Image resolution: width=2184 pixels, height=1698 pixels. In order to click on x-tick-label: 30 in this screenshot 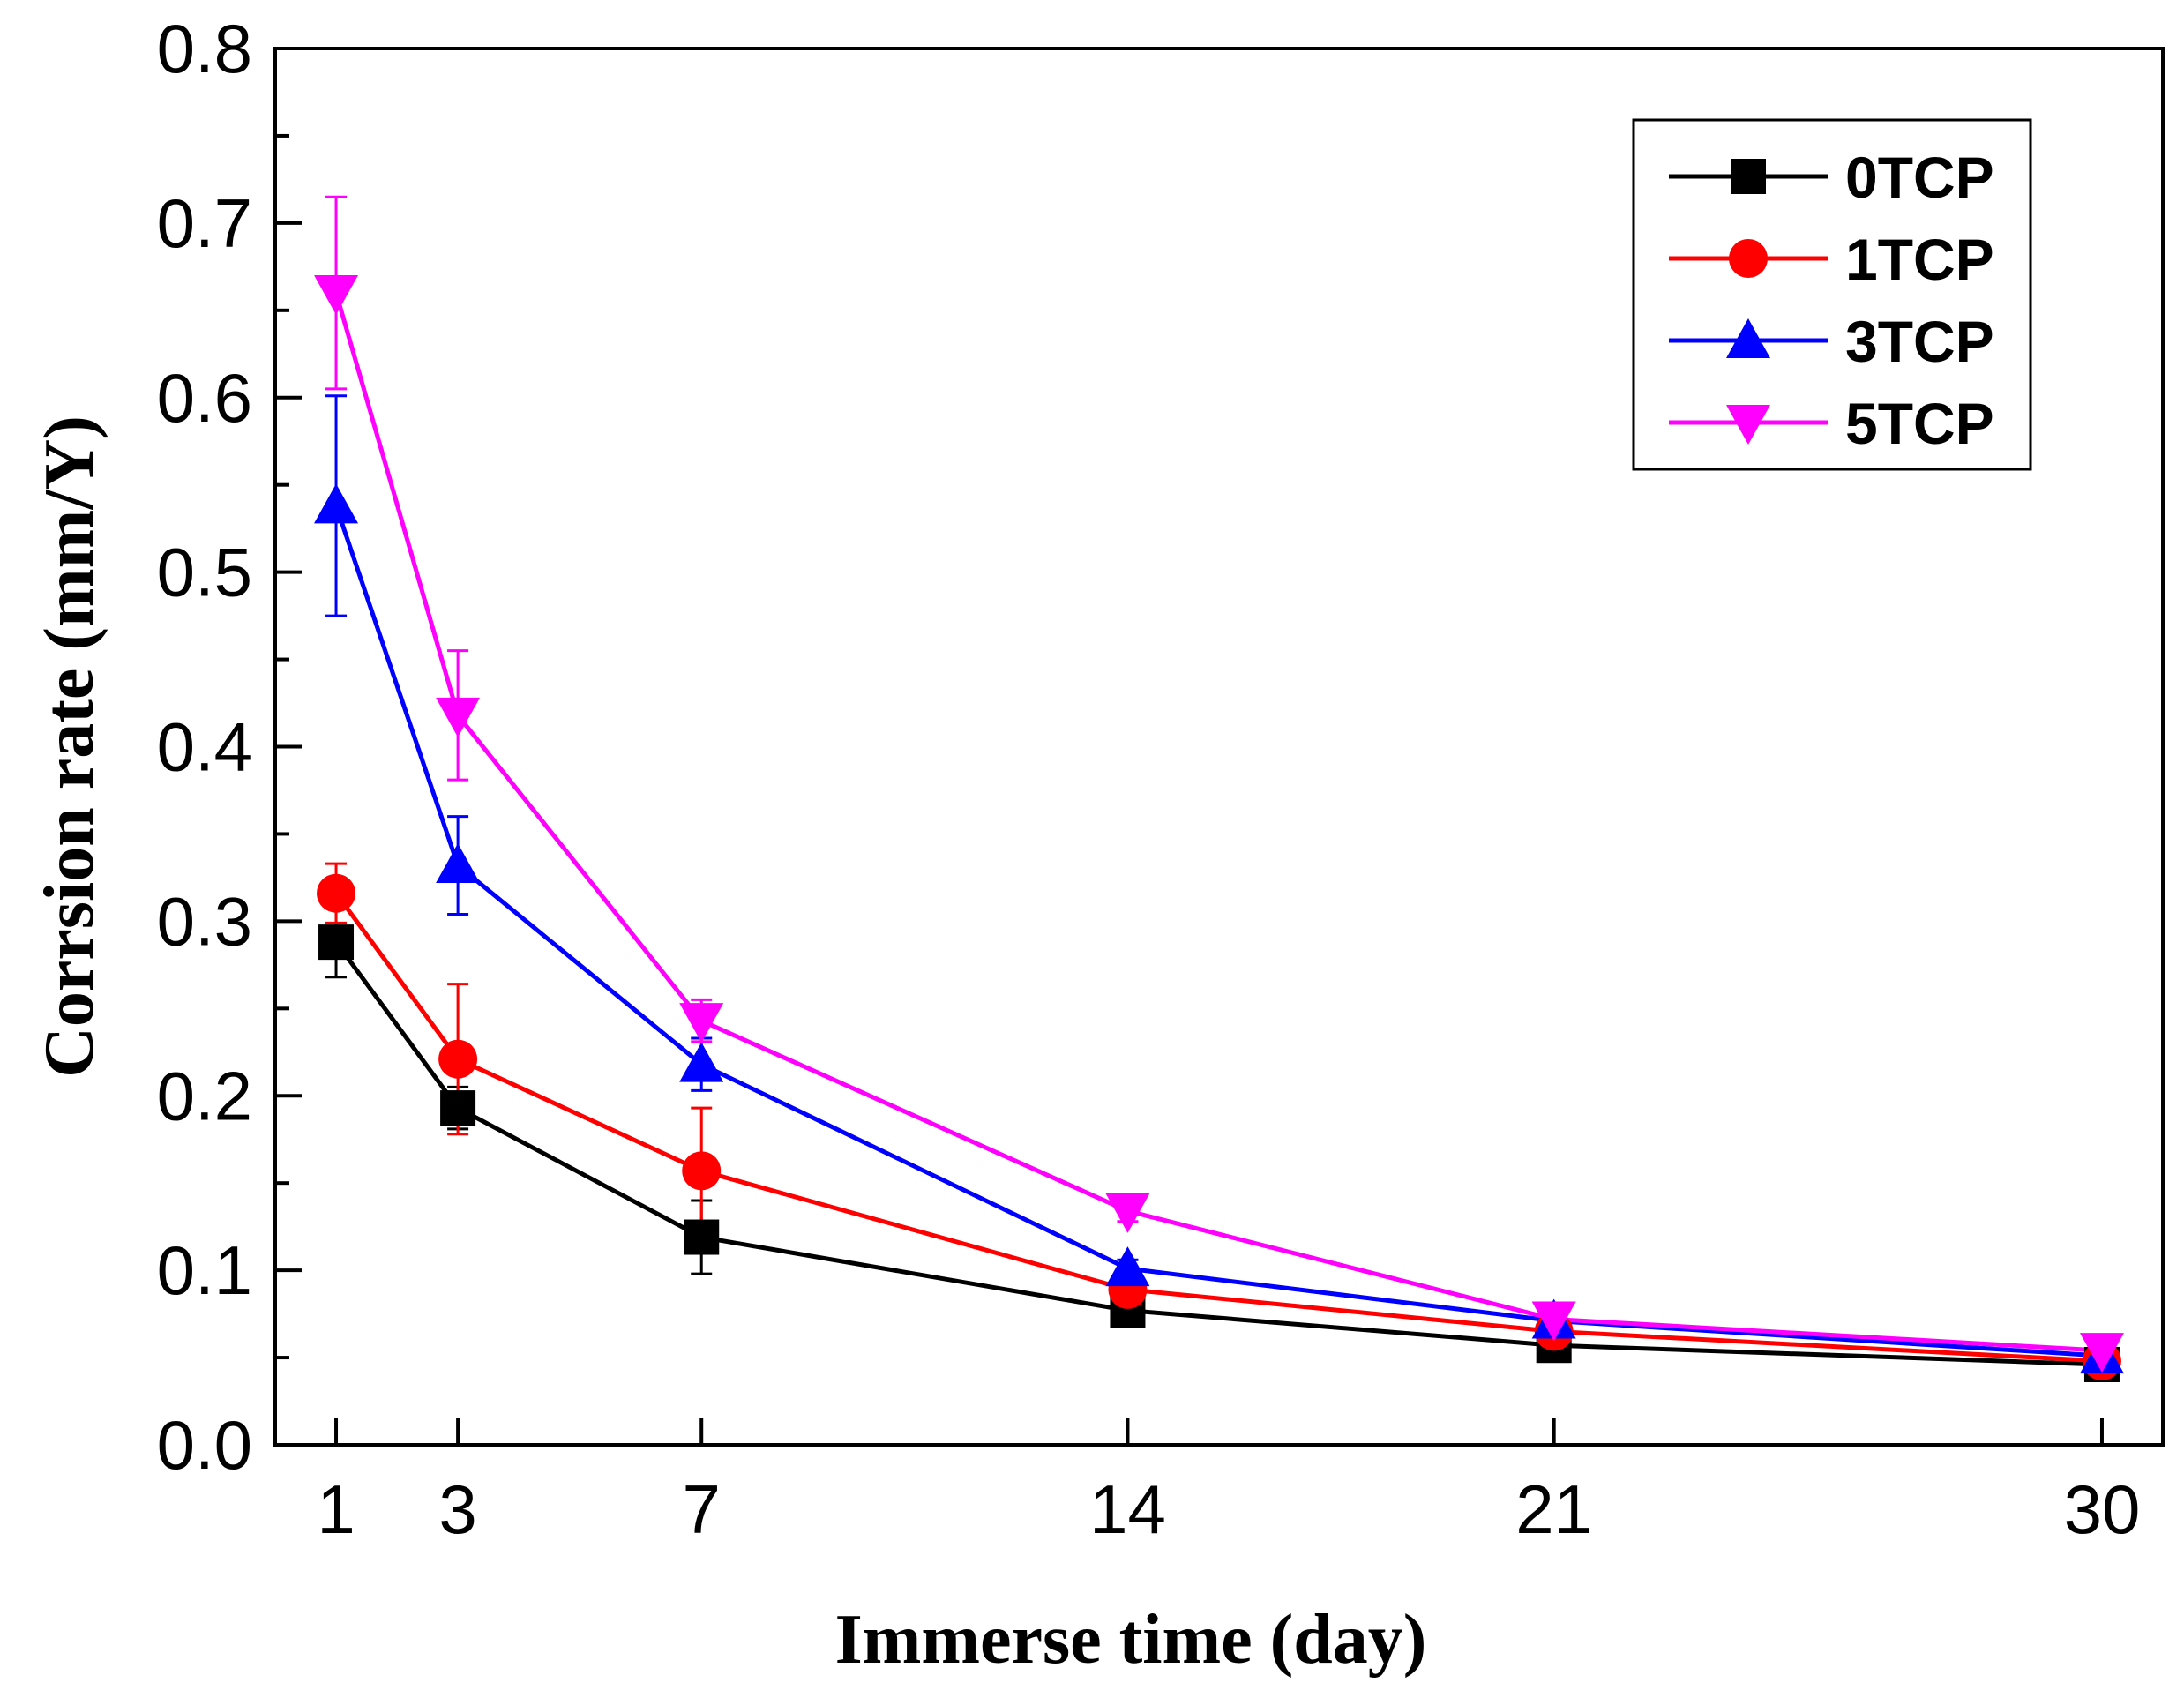, I will do `click(2102, 1509)`.